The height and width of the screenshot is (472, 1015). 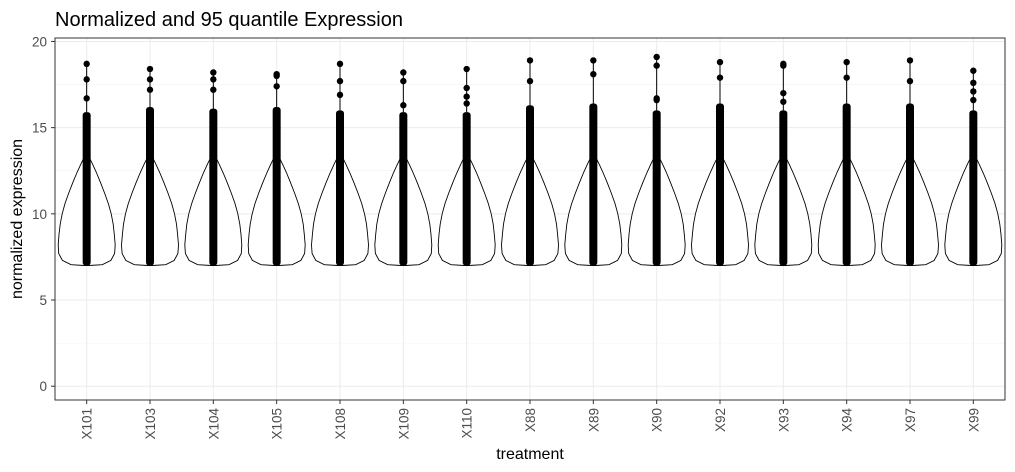 I want to click on violin-group-X105, so click(x=276, y=168).